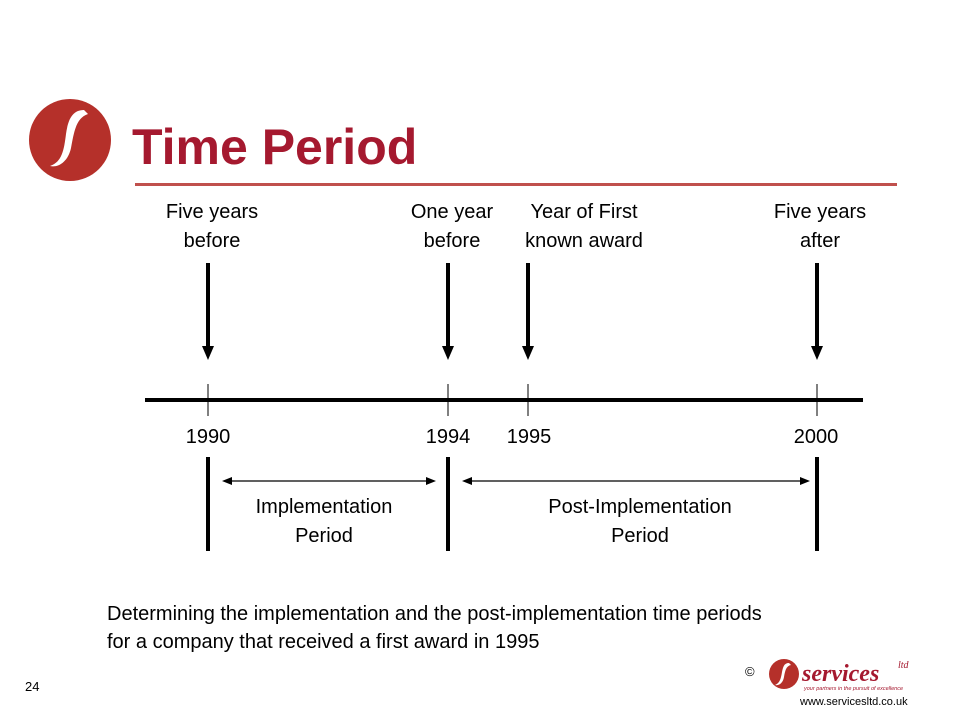  What do you see at coordinates (324, 521) in the screenshot?
I see `implementation-period-label: Implementation Period` at bounding box center [324, 521].